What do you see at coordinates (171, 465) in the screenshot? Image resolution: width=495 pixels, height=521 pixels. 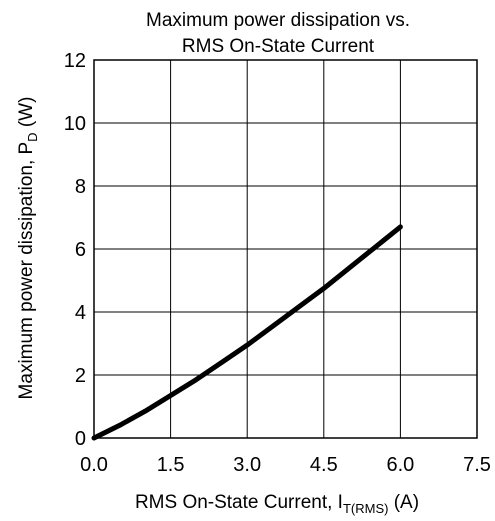 I see `x-tick-label-1: 1.5` at bounding box center [171, 465].